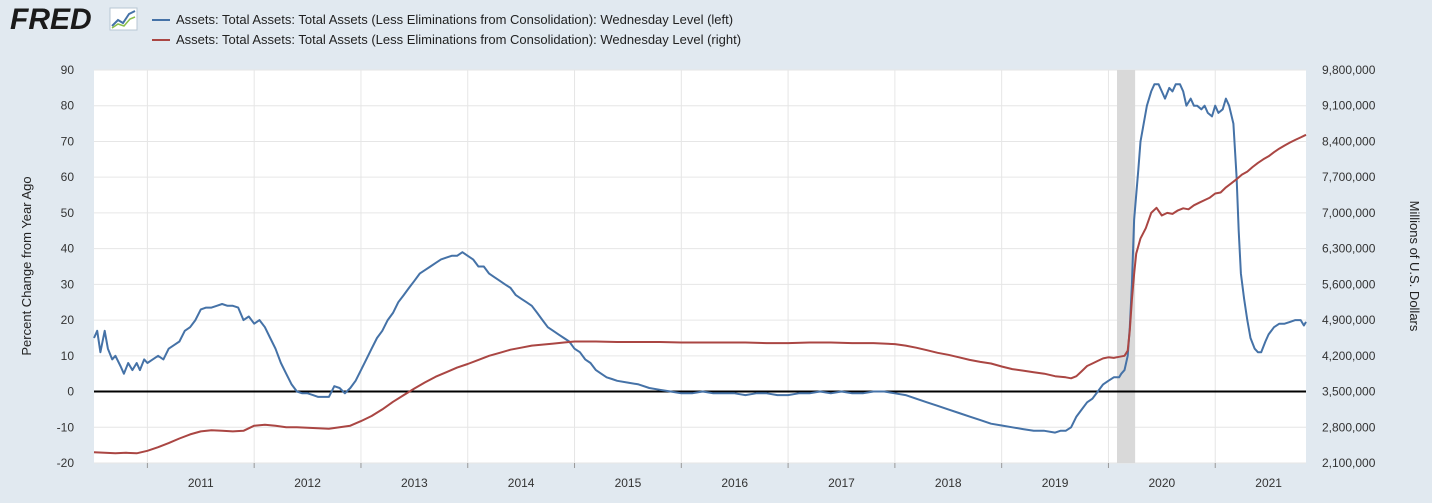 The width and height of the screenshot is (1432, 503). Describe the element at coordinates (1349, 177) in the screenshot. I see `y-right-tick-label: 7,700,000` at that location.